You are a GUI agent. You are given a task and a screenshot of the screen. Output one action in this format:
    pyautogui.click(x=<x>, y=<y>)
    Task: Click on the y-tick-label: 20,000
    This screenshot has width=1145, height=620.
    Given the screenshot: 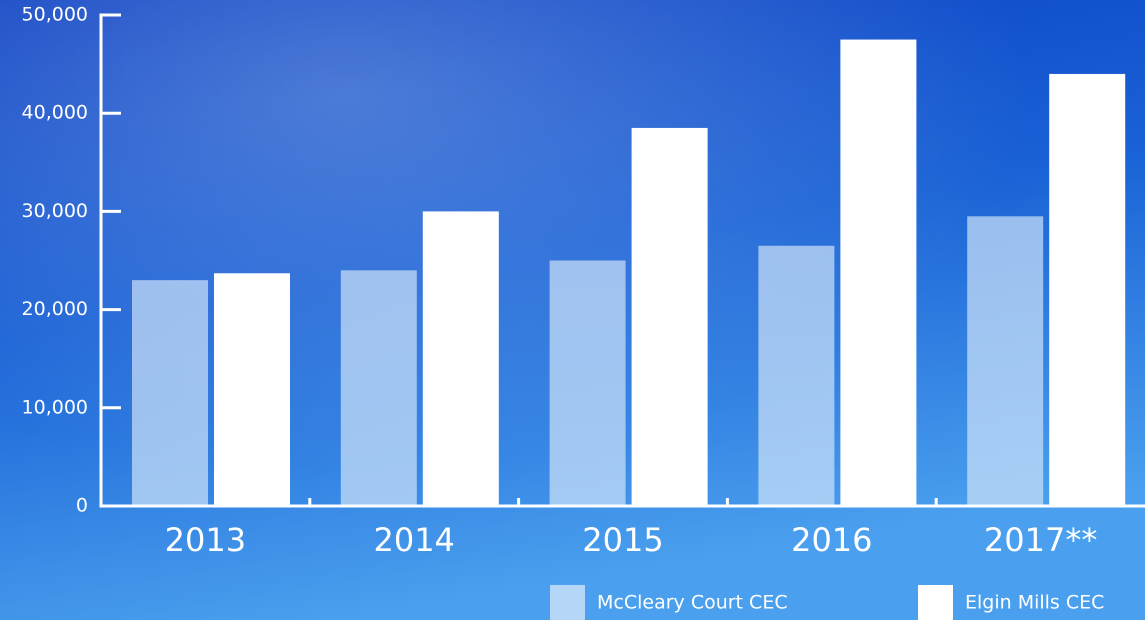 What is the action you would take?
    pyautogui.click(x=55, y=309)
    